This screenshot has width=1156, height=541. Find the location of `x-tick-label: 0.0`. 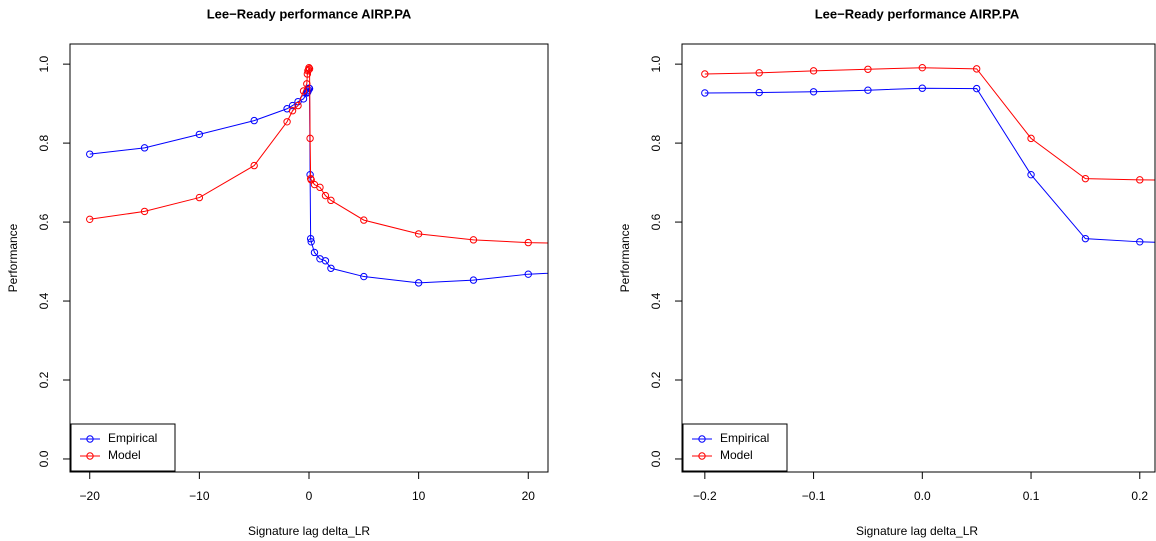

x-tick-label: 0.0 is located at coordinates (922, 496).